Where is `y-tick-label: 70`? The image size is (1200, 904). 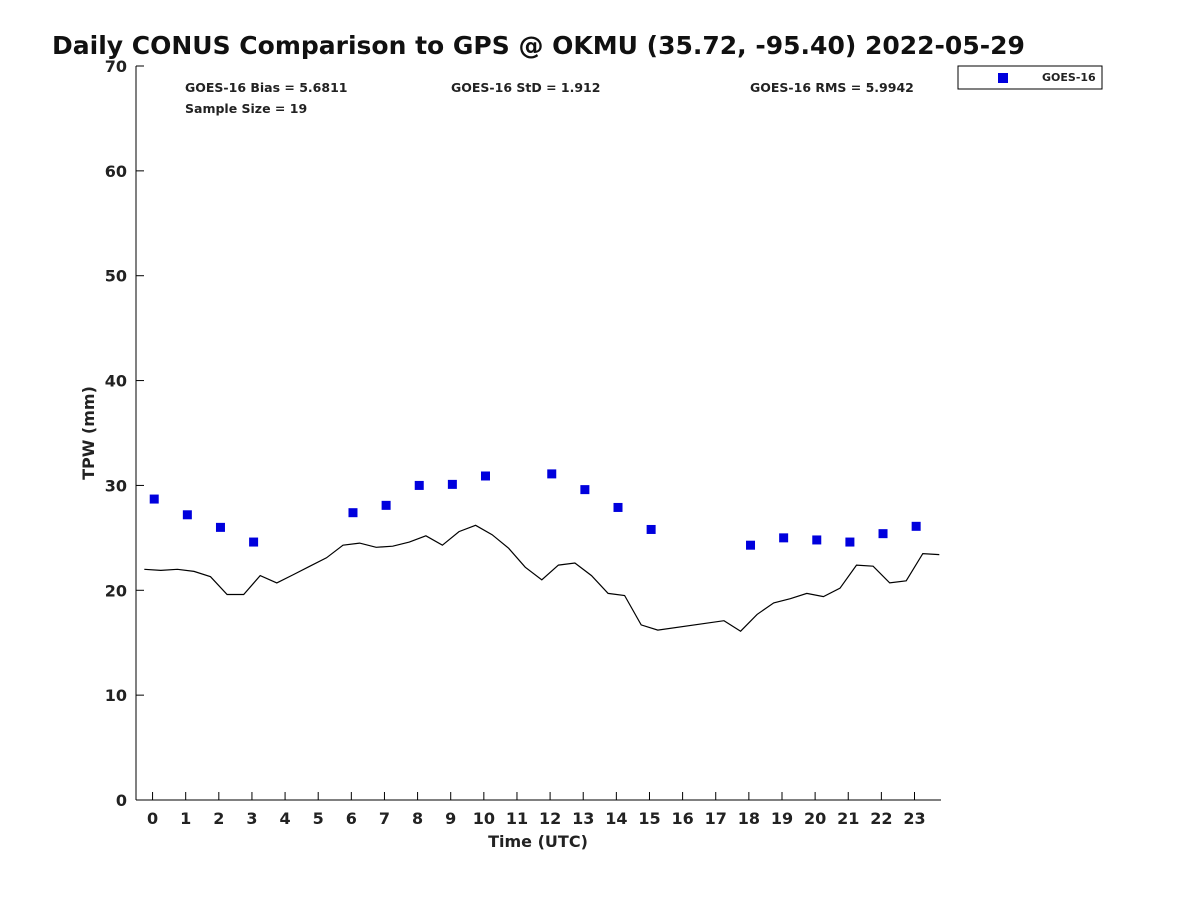
y-tick-label: 70 is located at coordinates (116, 66).